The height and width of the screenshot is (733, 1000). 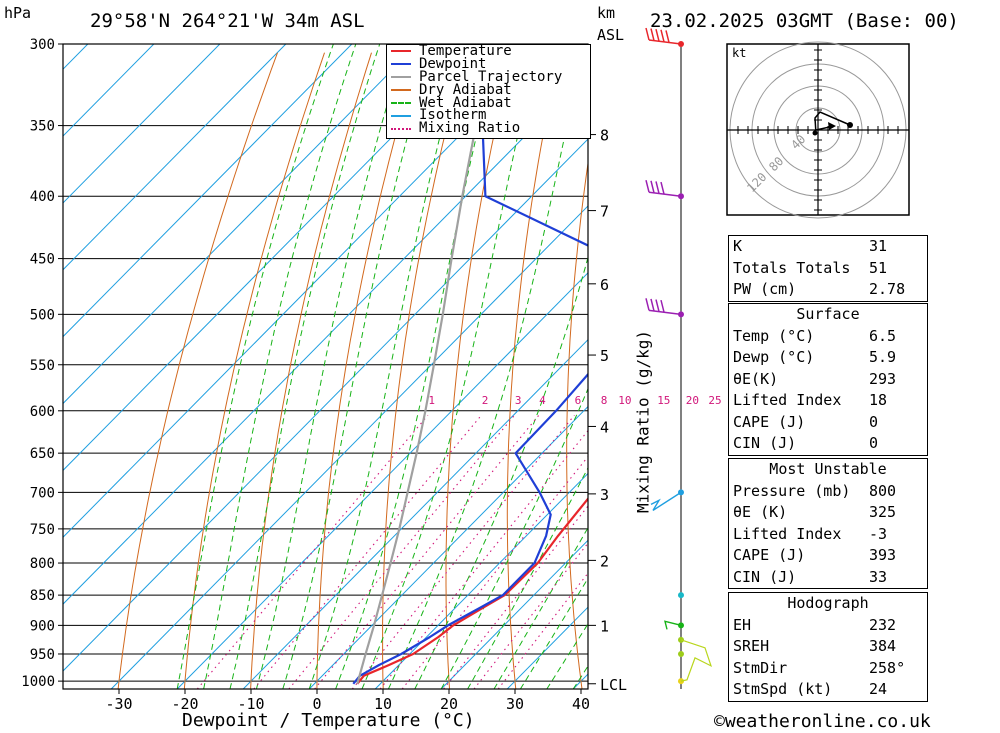 What do you see at coordinates (453, 115) in the screenshot?
I see `legend-label: Isotherm` at bounding box center [453, 115].